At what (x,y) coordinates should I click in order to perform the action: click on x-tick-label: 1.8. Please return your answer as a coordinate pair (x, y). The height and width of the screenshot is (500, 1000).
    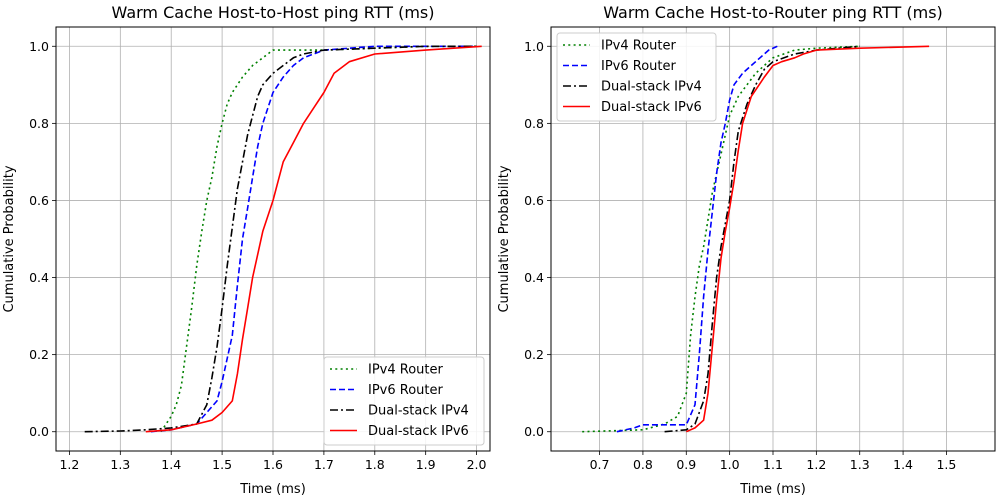
    Looking at the image, I should click on (375, 464).